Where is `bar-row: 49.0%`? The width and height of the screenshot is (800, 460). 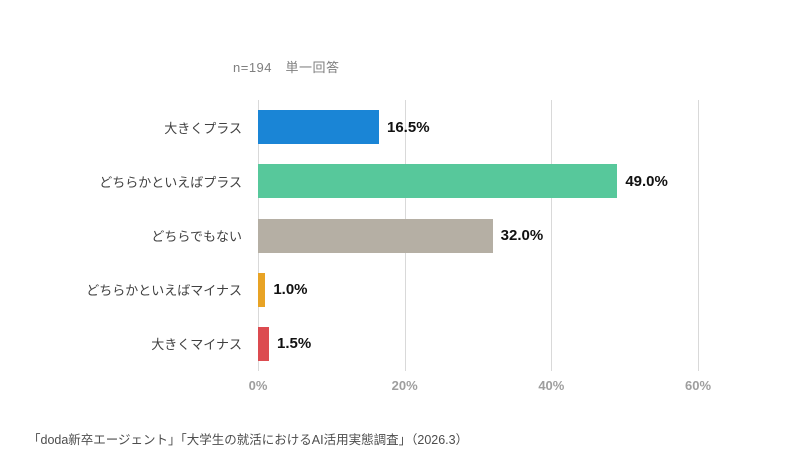 bar-row: 49.0% is located at coordinates (478, 181).